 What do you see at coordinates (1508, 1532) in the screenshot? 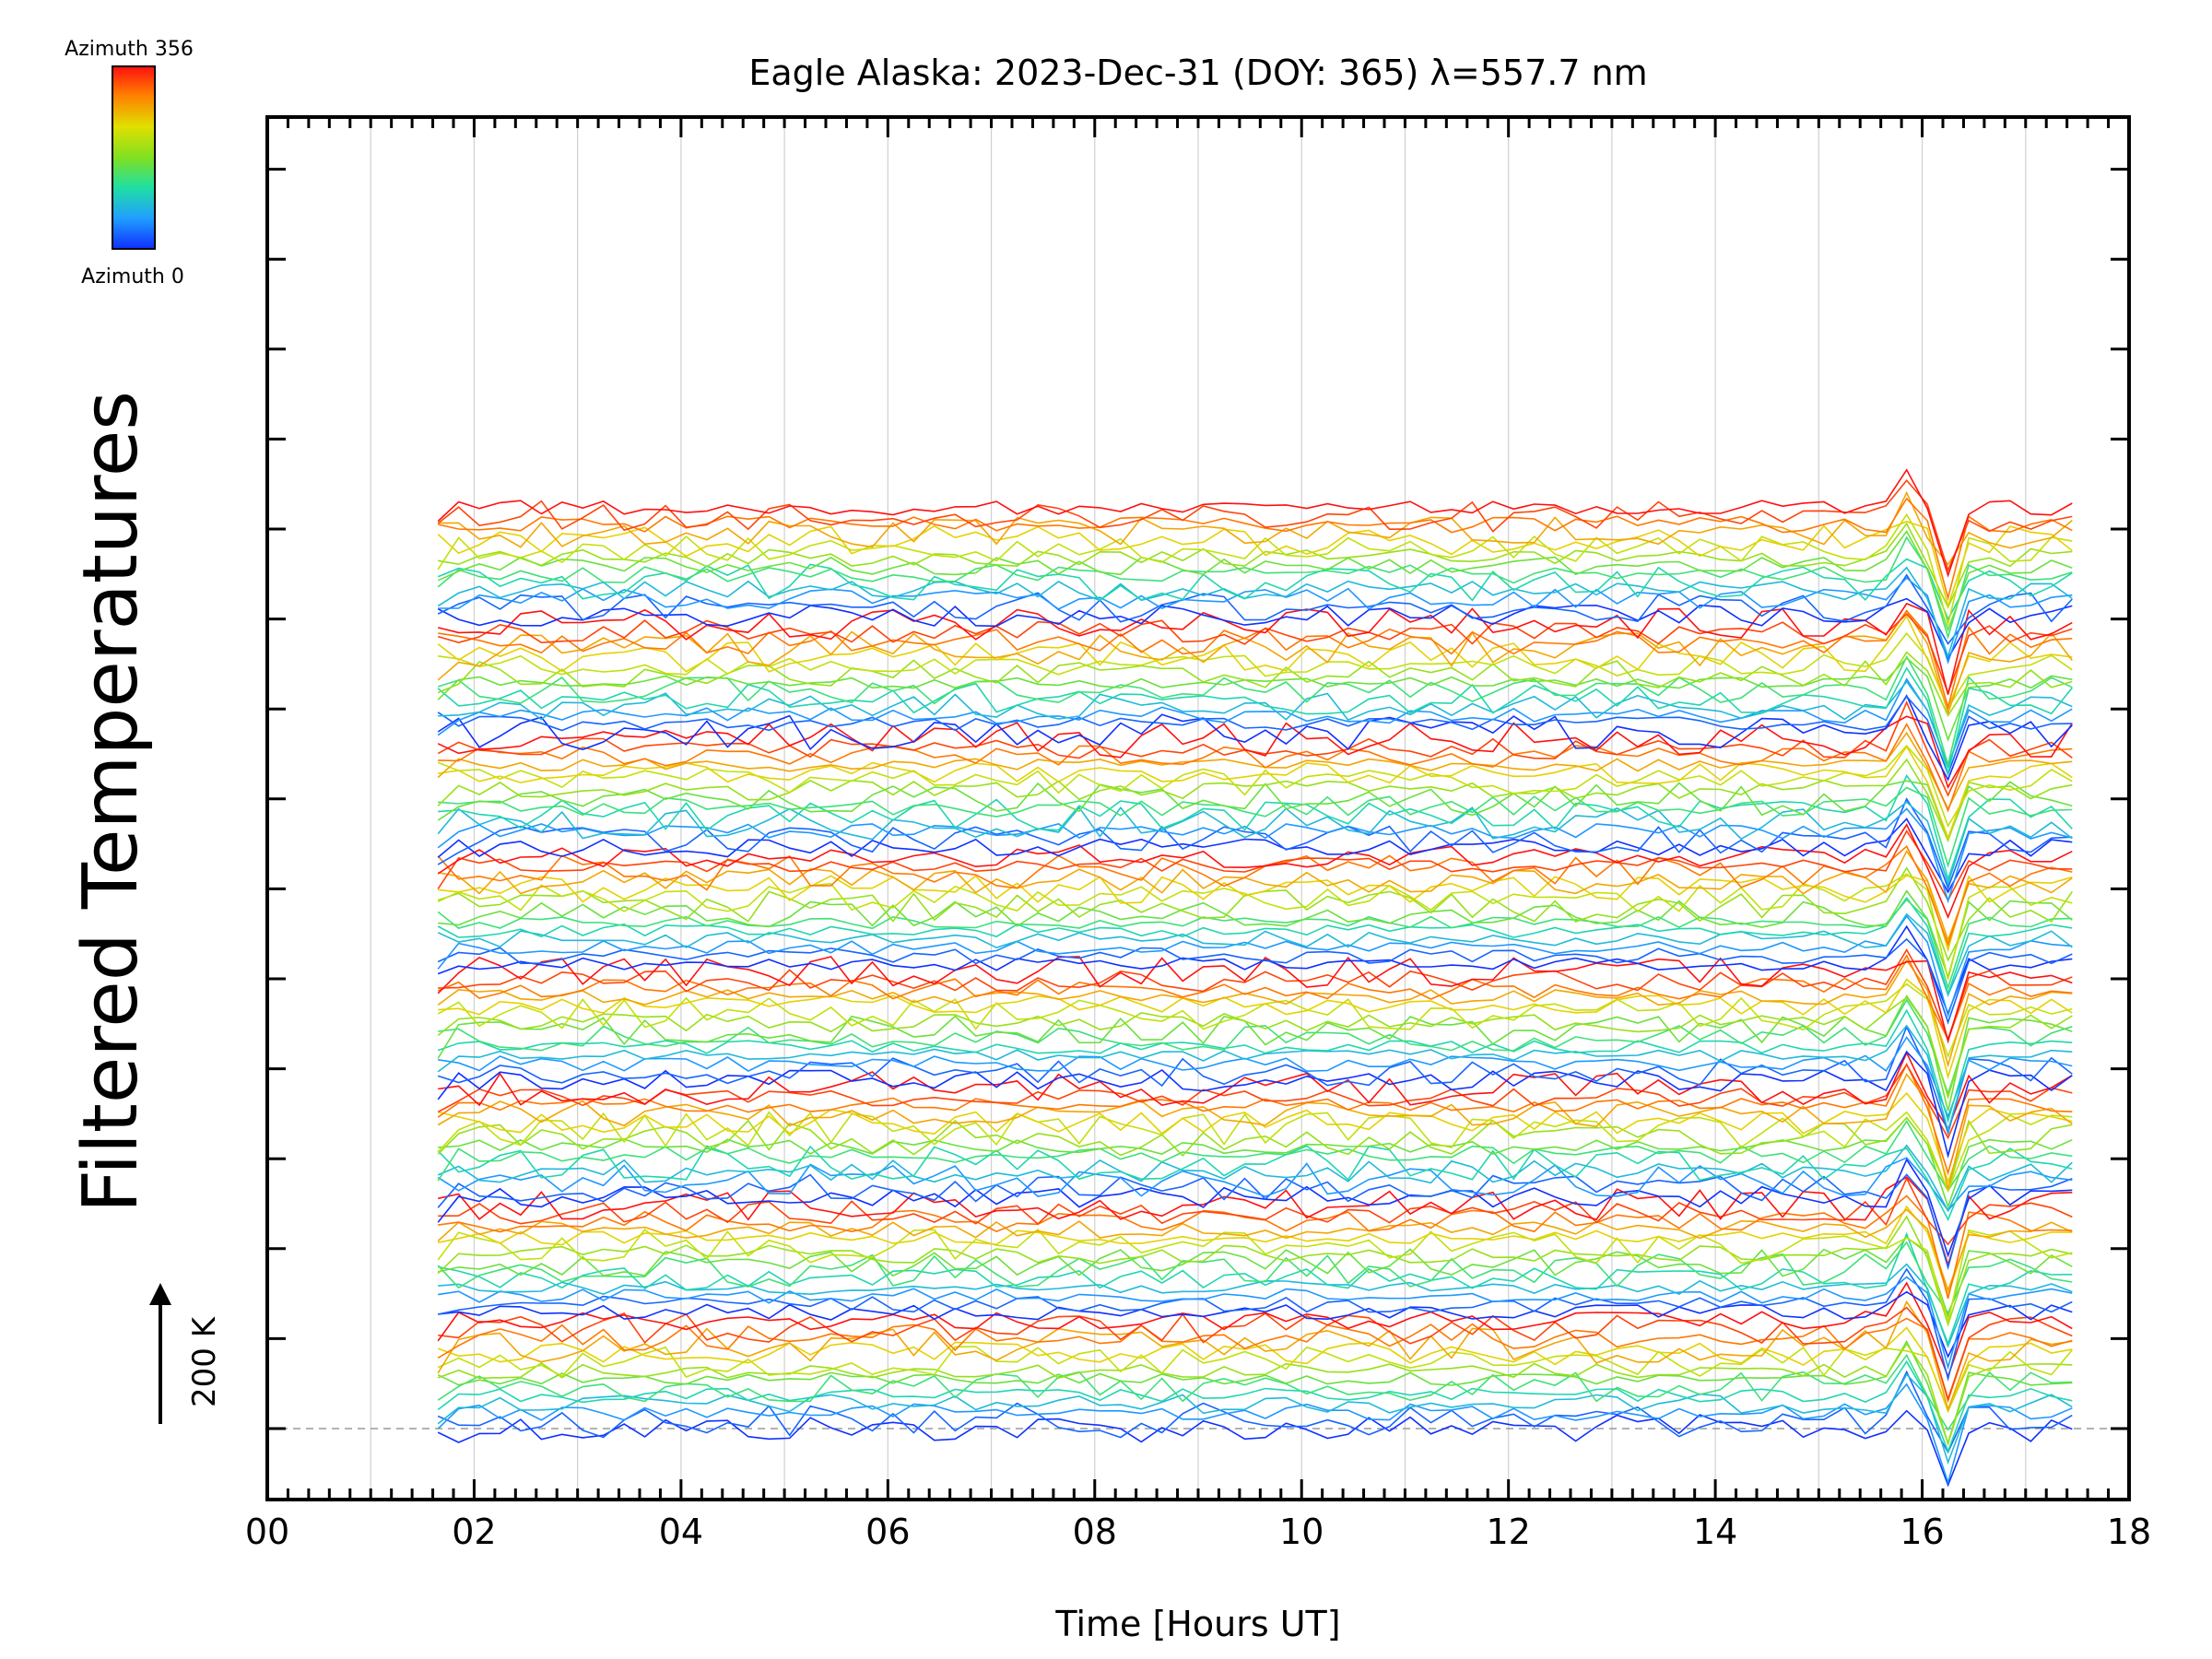
I see `x-tick-label: 12` at bounding box center [1508, 1532].